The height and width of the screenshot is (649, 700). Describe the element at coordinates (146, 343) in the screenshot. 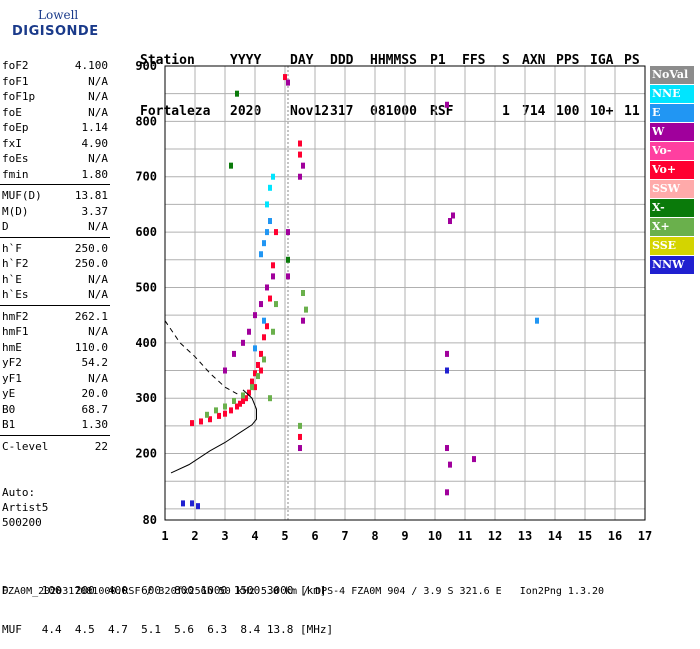

I see `y-tick-label: 400` at that location.